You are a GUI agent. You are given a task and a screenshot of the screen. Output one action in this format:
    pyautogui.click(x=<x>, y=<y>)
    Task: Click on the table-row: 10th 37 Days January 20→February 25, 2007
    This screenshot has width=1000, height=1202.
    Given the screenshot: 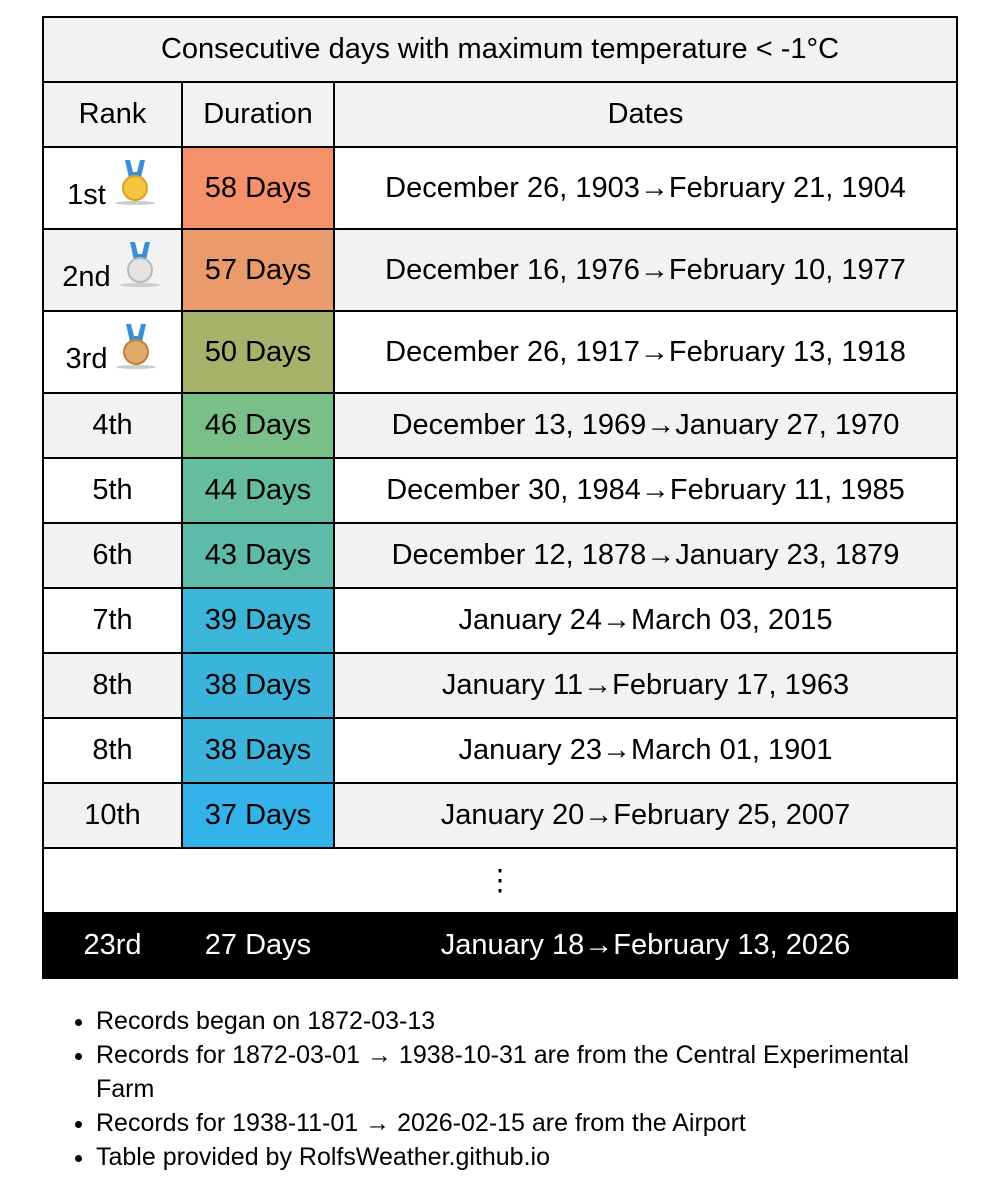 What is the action you would take?
    pyautogui.click(x=500, y=815)
    